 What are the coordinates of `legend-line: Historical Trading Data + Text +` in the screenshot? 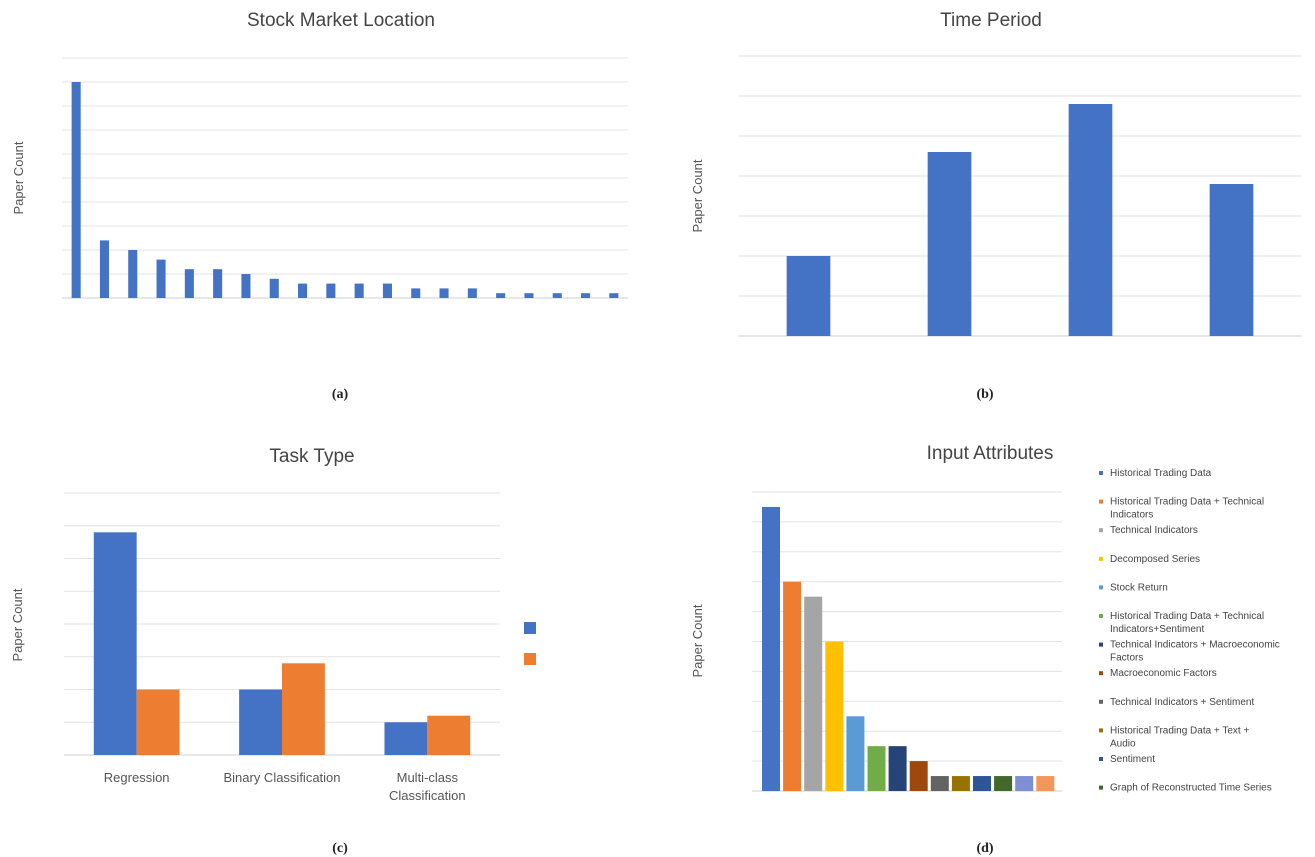 It's located at (1179, 730).